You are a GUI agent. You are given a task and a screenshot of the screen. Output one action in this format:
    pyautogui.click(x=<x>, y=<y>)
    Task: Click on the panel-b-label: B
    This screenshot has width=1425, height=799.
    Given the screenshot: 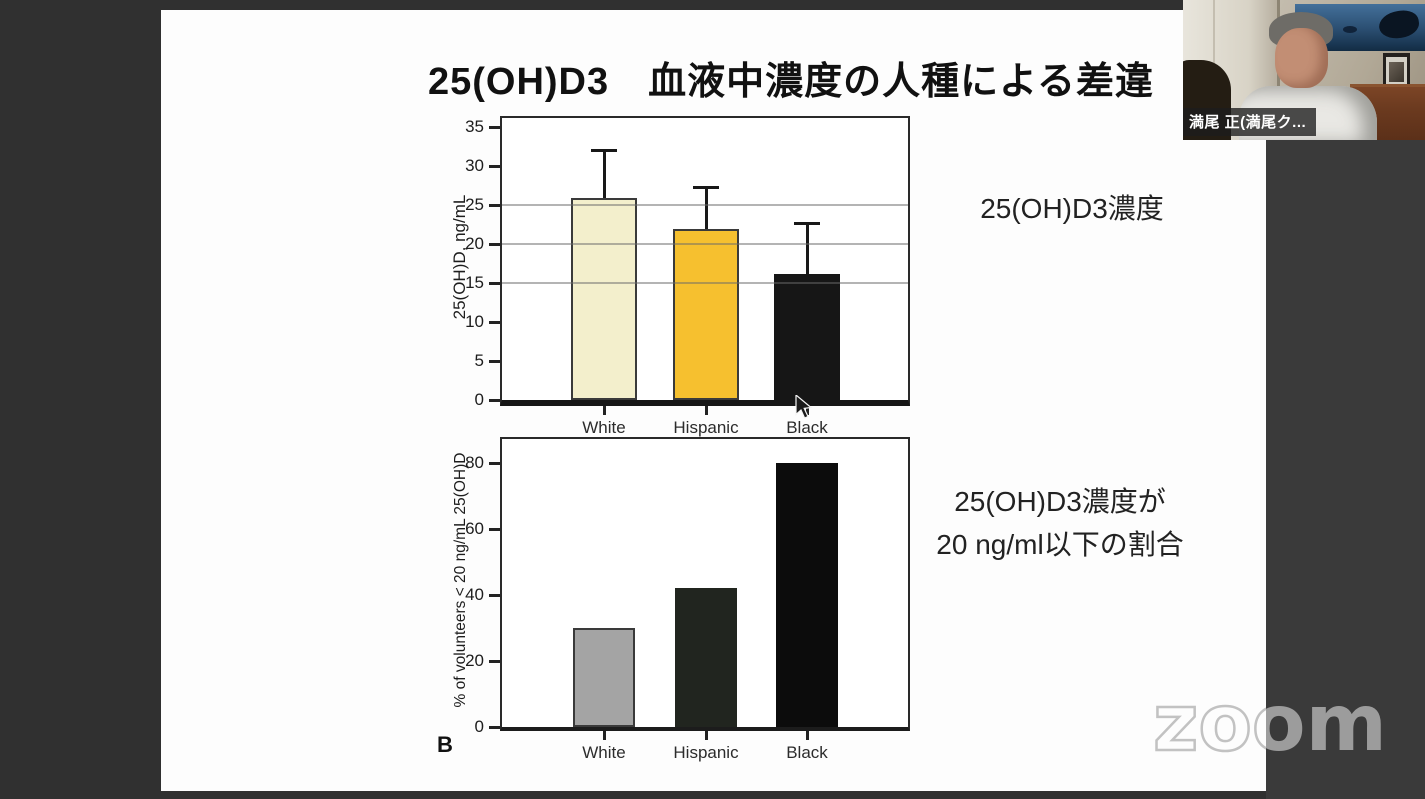 What is the action you would take?
    pyautogui.click(x=445, y=744)
    